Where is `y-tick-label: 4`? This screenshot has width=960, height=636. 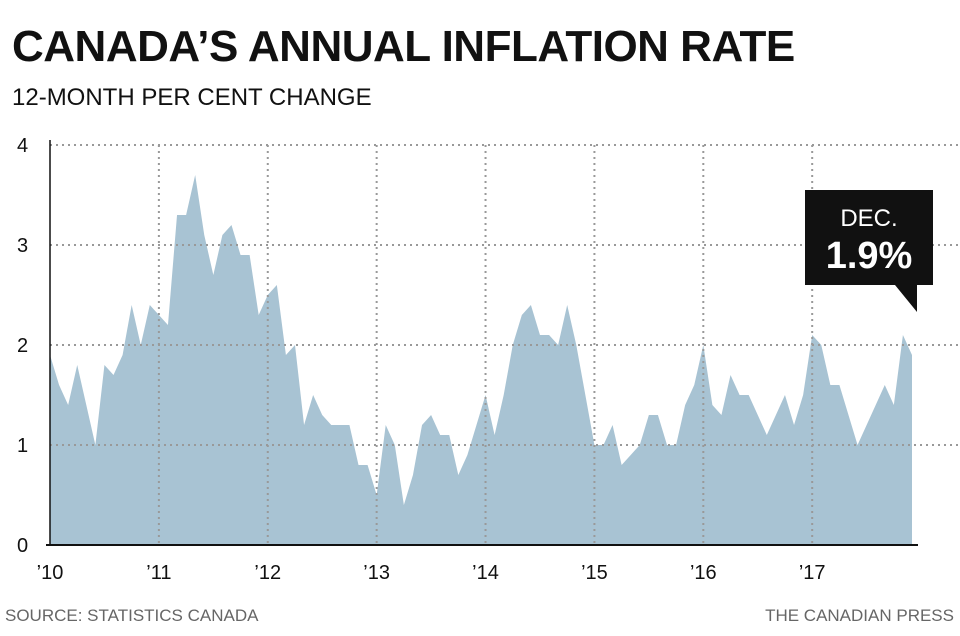 y-tick-label: 4 is located at coordinates (22, 146).